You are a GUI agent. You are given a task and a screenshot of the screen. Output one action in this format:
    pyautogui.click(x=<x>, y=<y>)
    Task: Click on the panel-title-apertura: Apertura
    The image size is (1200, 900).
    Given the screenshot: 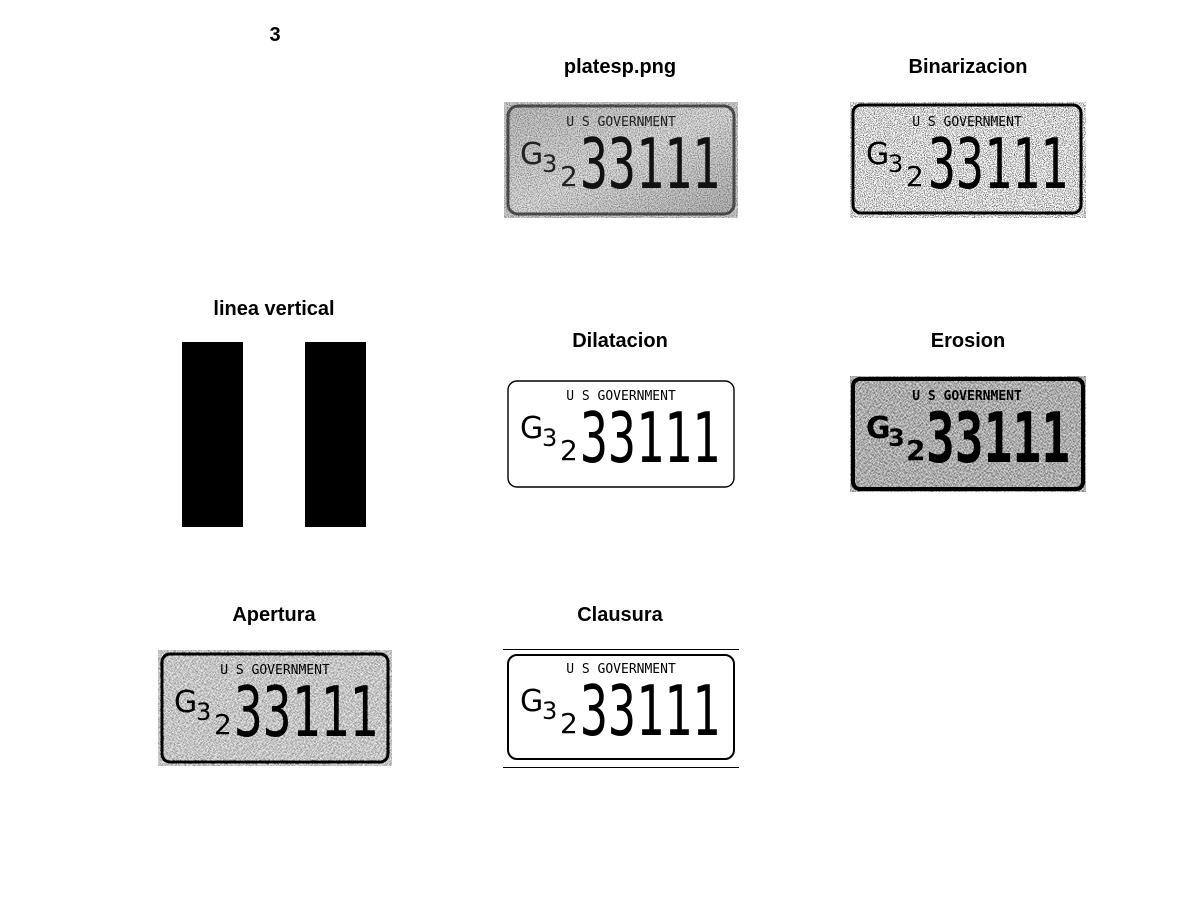 What is the action you would take?
    pyautogui.click(x=274, y=615)
    